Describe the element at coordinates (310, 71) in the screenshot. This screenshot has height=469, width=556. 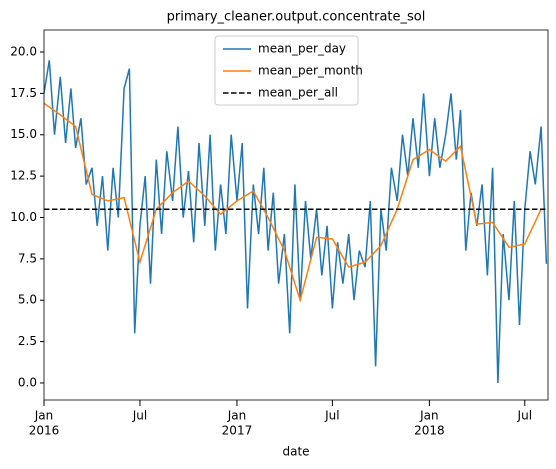
I see `legend-label: mean_per_month` at that location.